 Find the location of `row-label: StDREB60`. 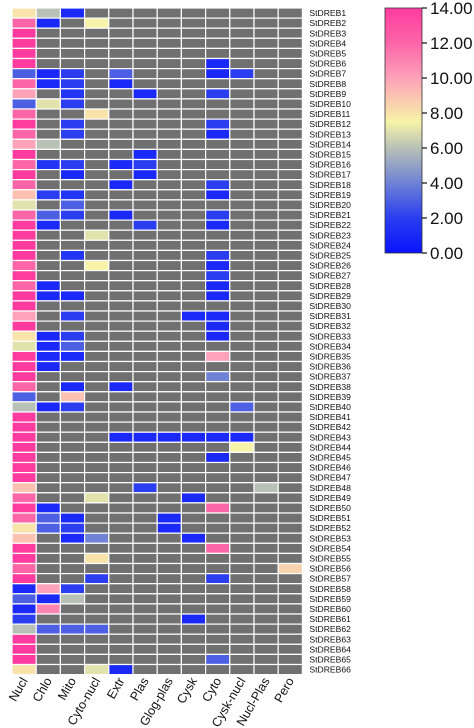

row-label: StDREB60 is located at coordinates (330, 609).